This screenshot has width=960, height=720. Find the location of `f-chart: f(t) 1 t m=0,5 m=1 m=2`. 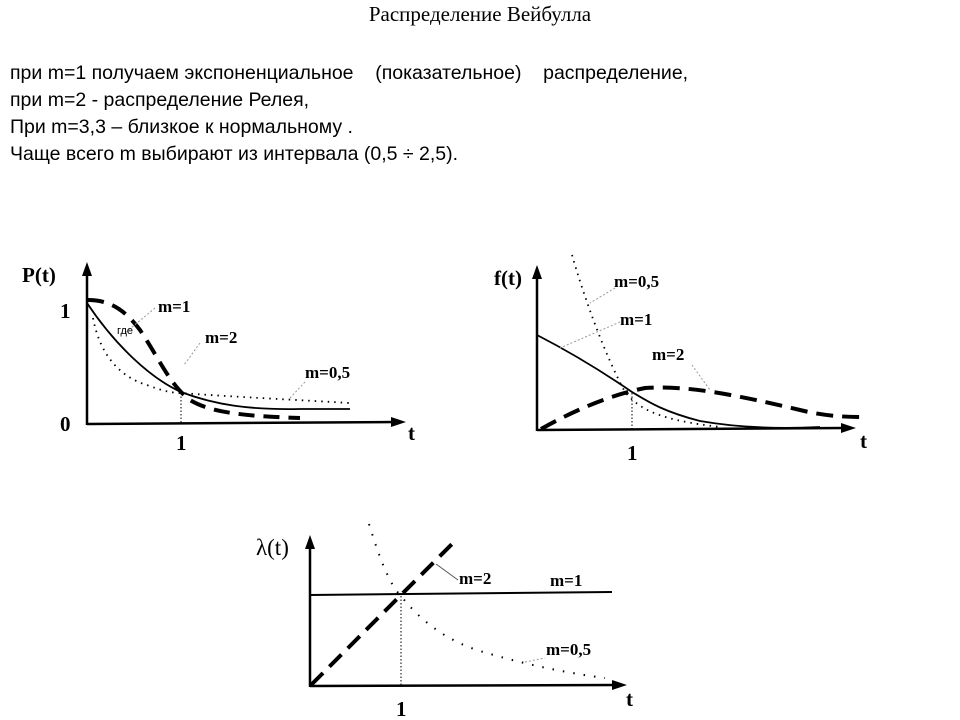

f-chart: f(t) 1 t m=0,5 m=1 m=2 is located at coordinates (680, 359).